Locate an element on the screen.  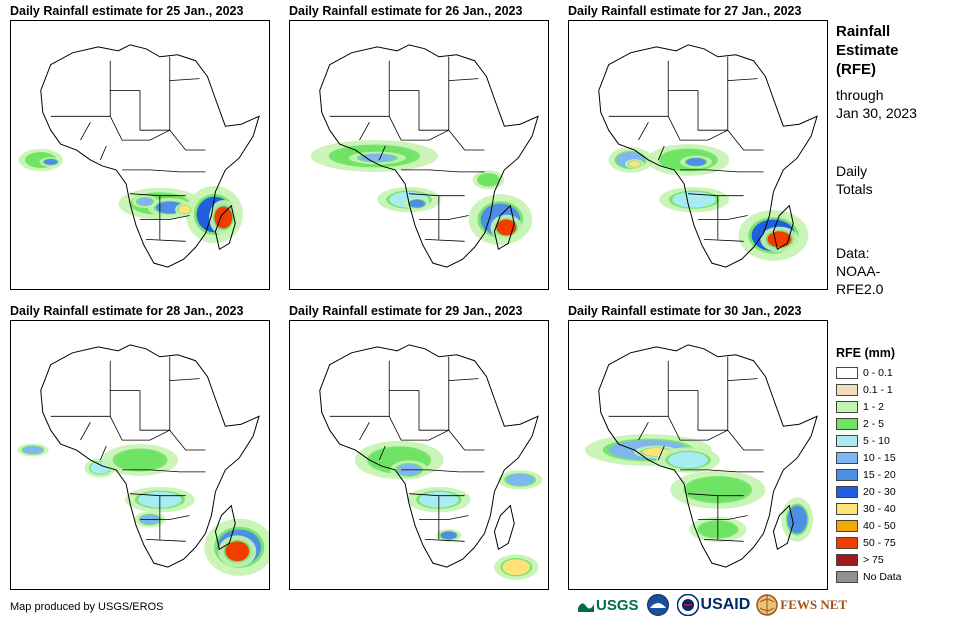
usaid-seal-icon is located at coordinates (687, 605).